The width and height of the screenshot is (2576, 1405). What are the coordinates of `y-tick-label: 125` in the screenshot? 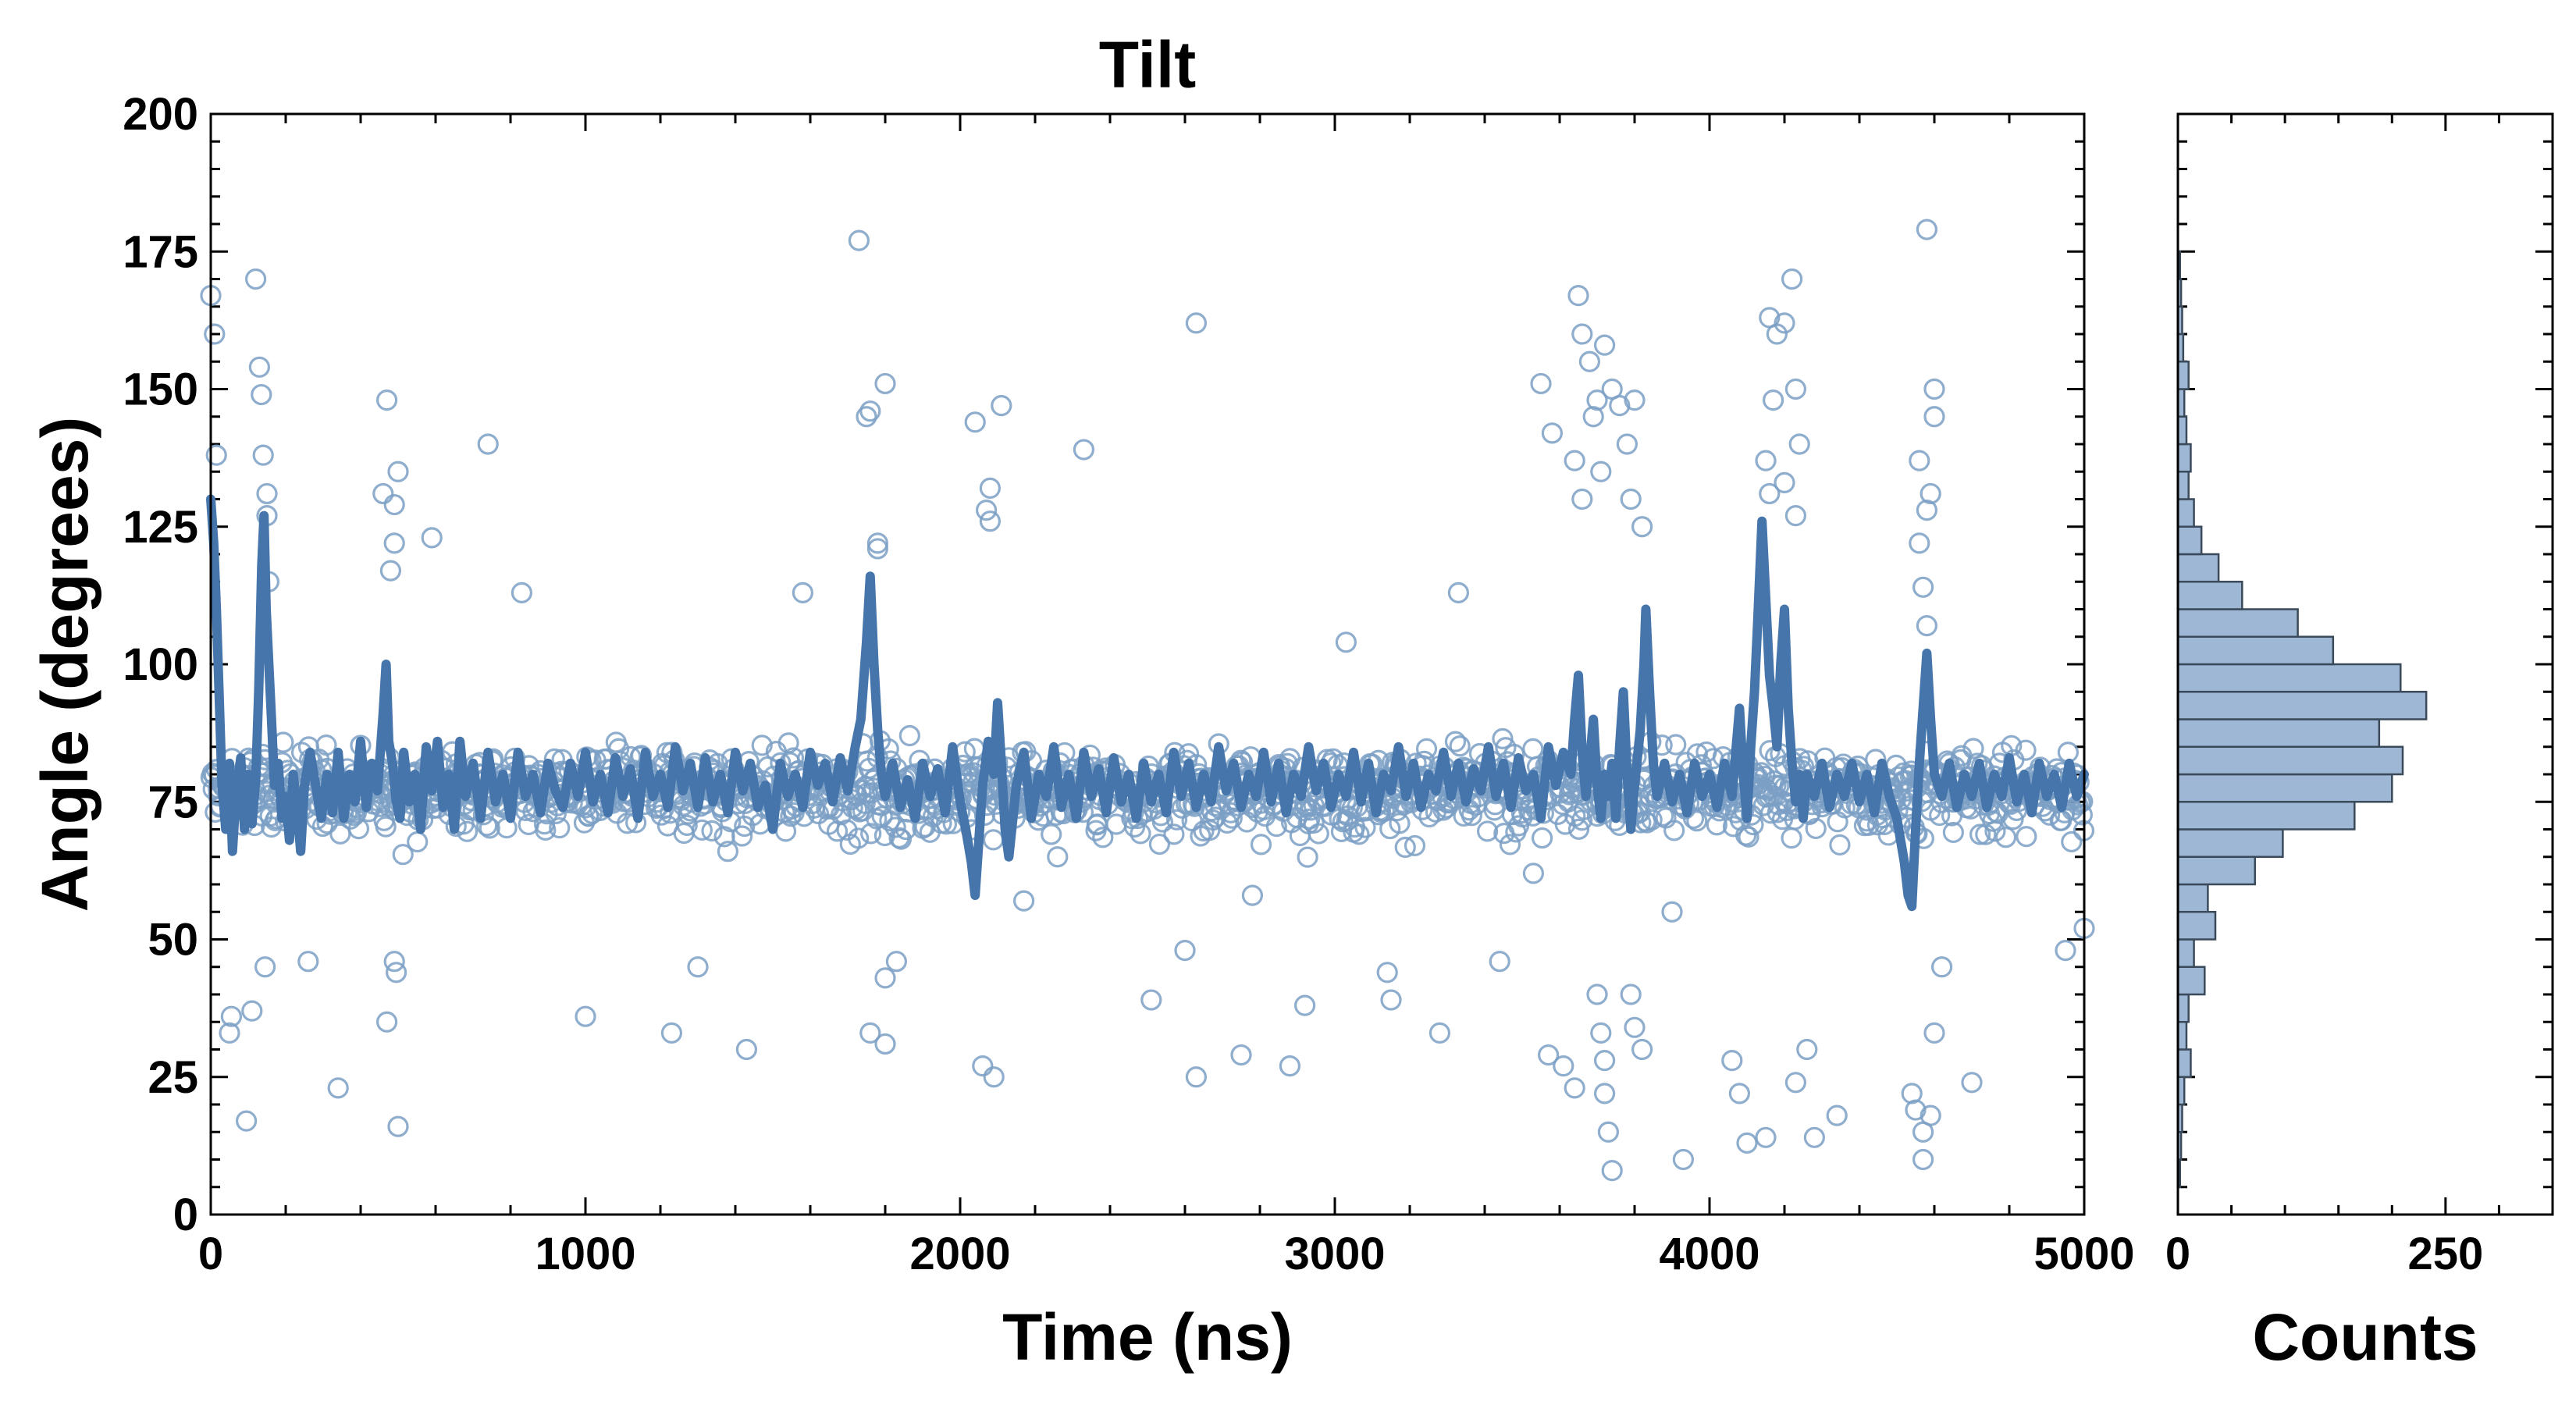 It's located at (160, 527).